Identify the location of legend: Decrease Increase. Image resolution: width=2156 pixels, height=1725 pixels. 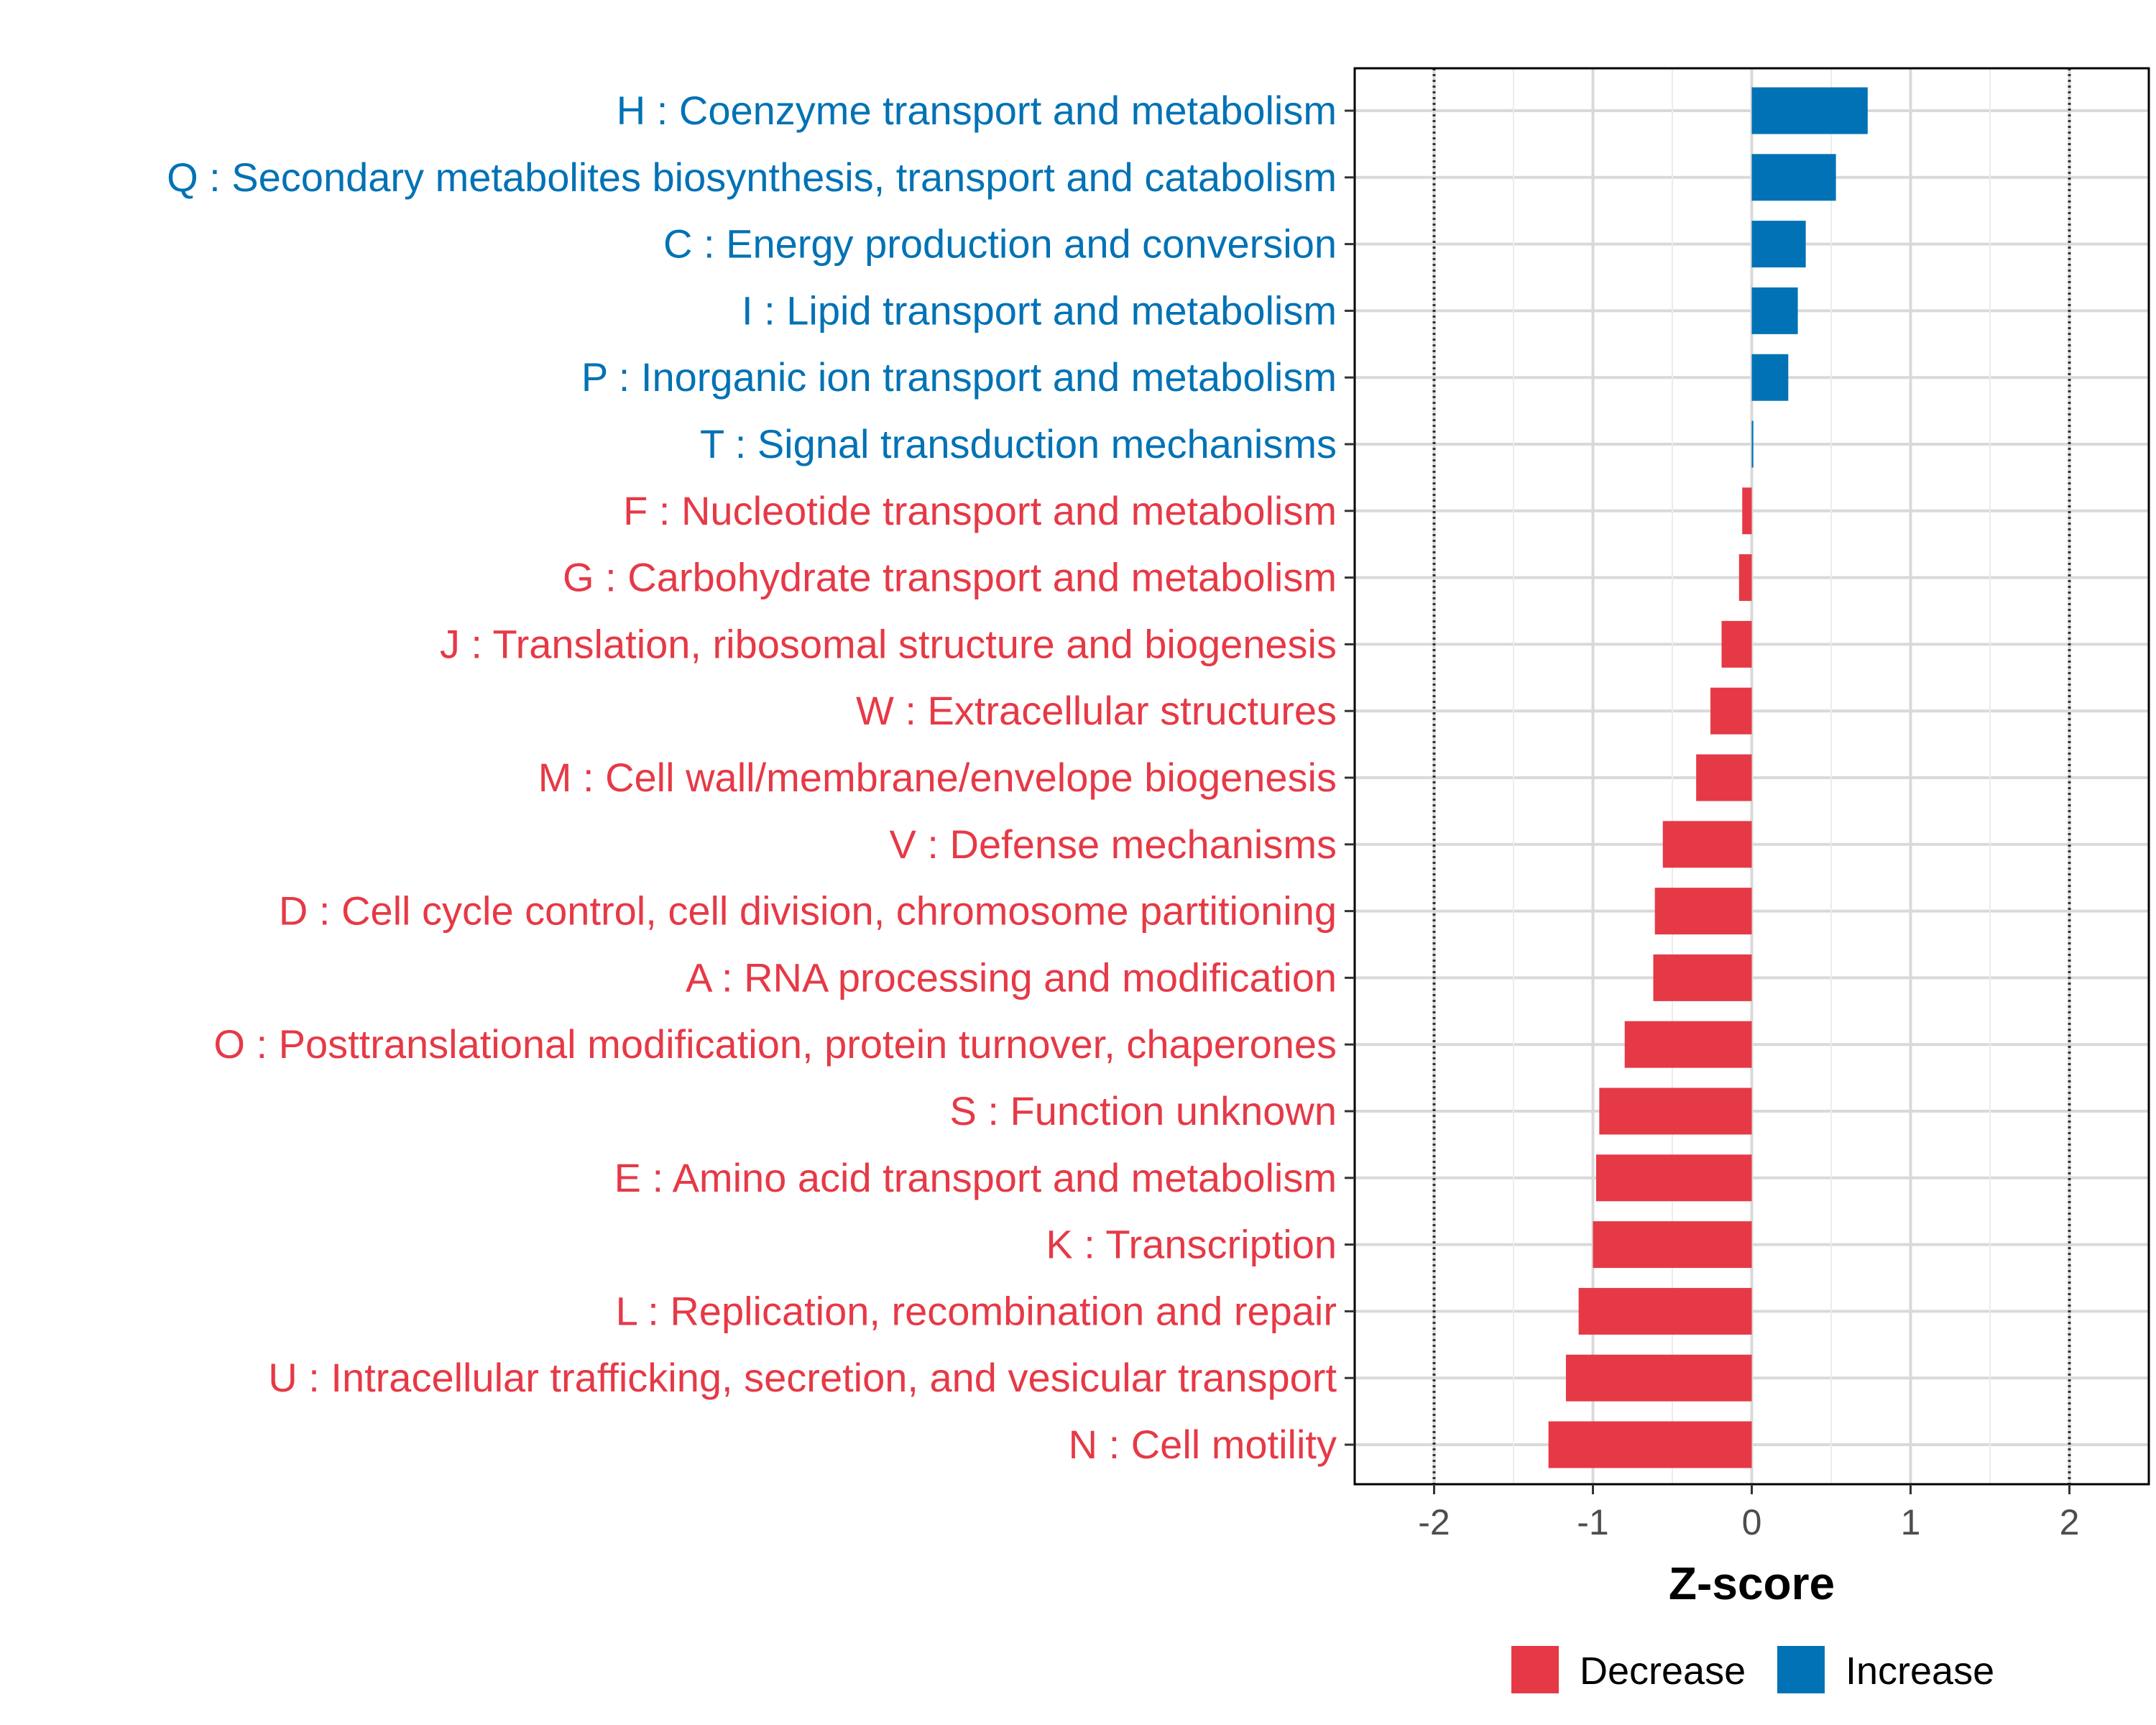
(1752, 1669).